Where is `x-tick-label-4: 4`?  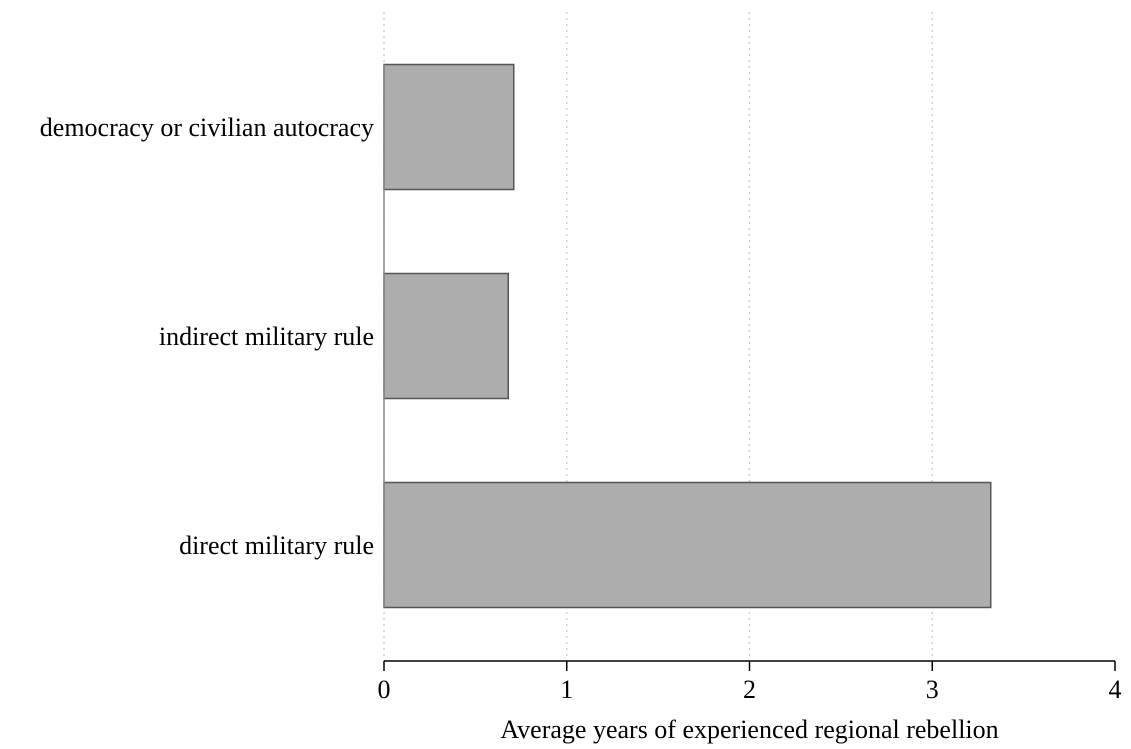
x-tick-label-4: 4 is located at coordinates (1115, 689).